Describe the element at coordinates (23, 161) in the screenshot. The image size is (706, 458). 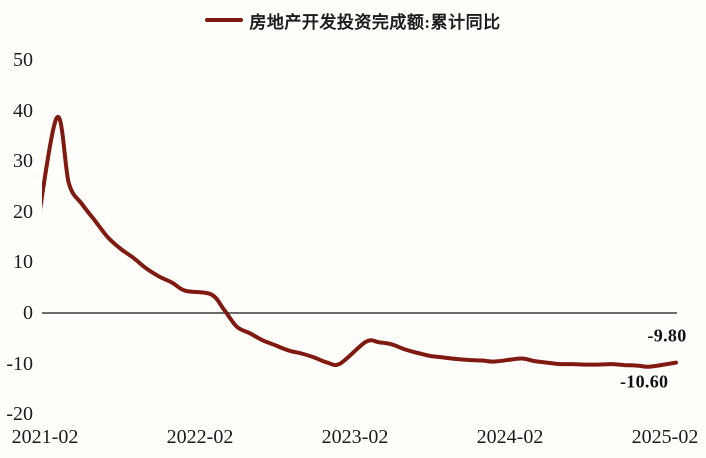
I see `y-axis-tick-label: 30` at that location.